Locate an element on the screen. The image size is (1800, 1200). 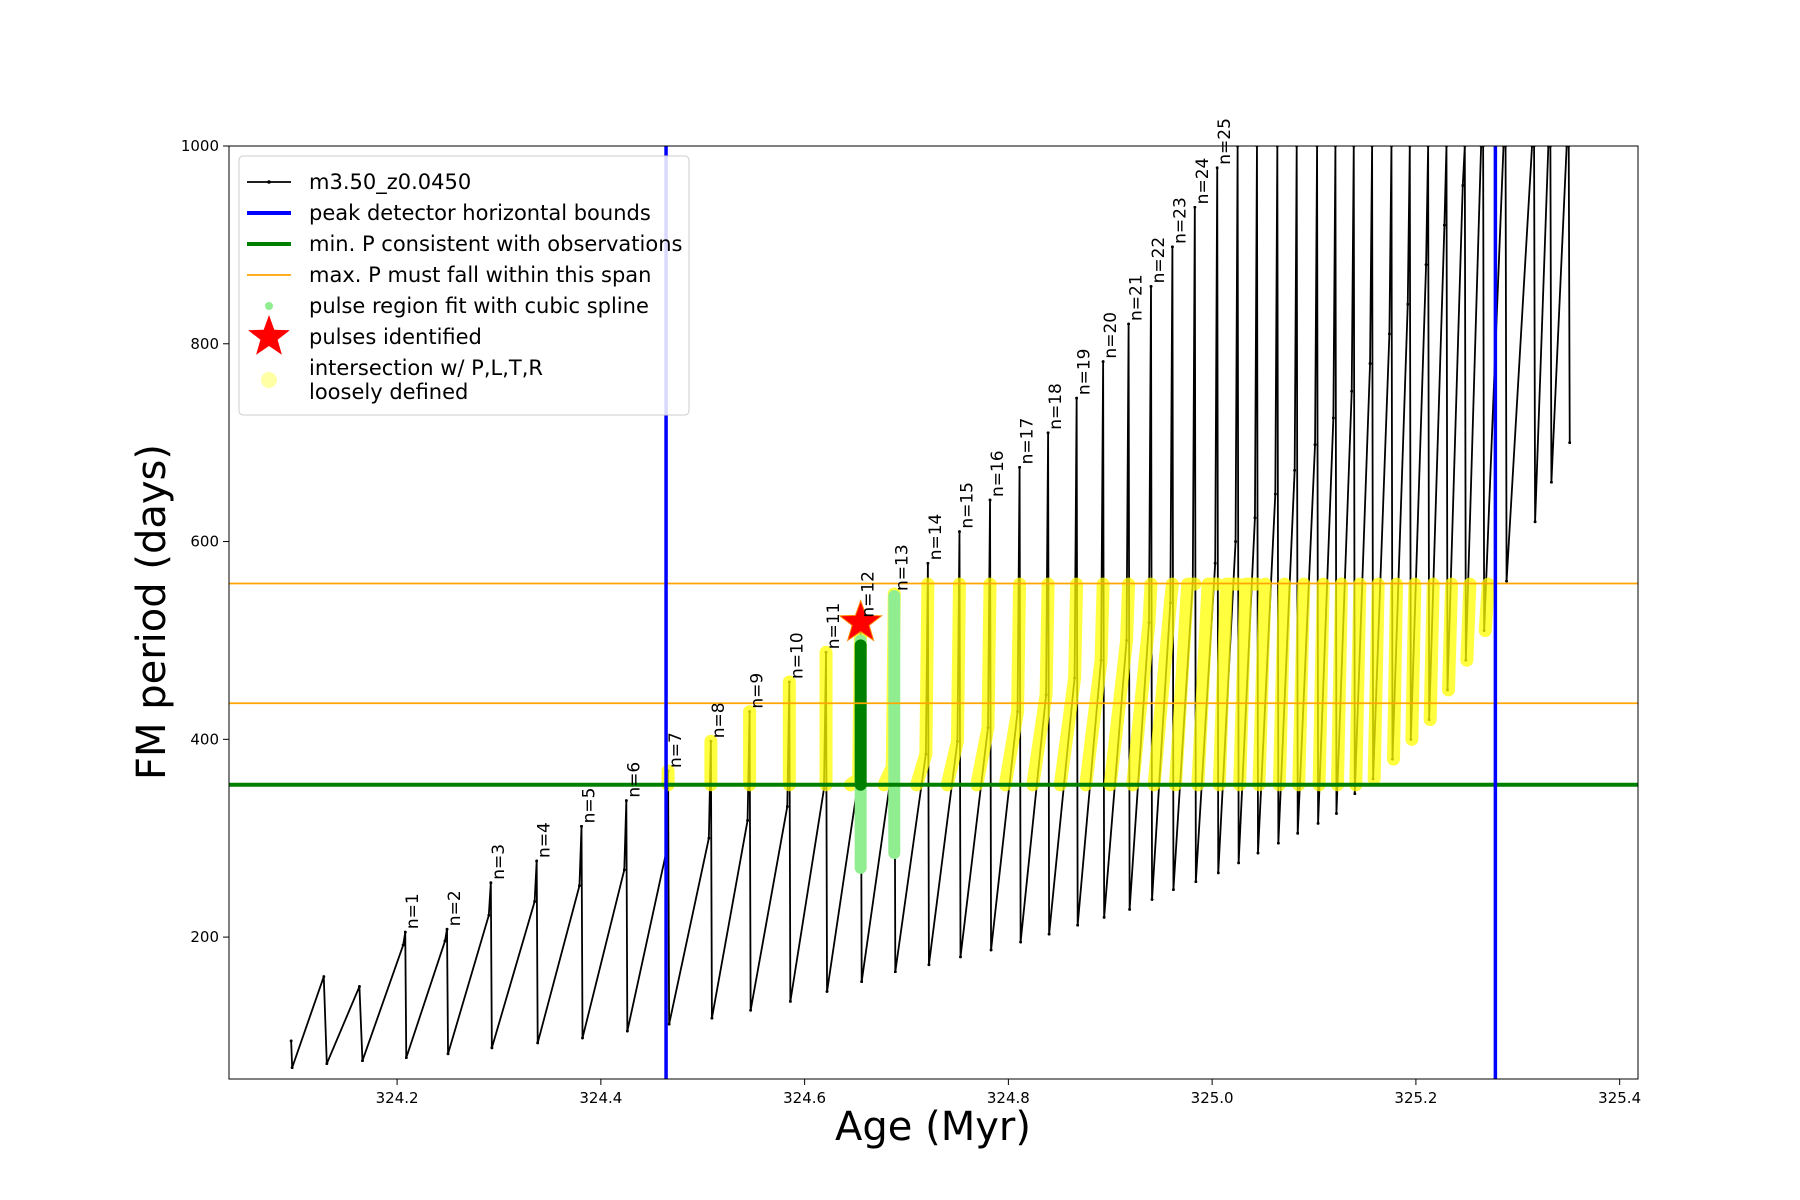
pulse-label: n=17 is located at coordinates (1028, 441).